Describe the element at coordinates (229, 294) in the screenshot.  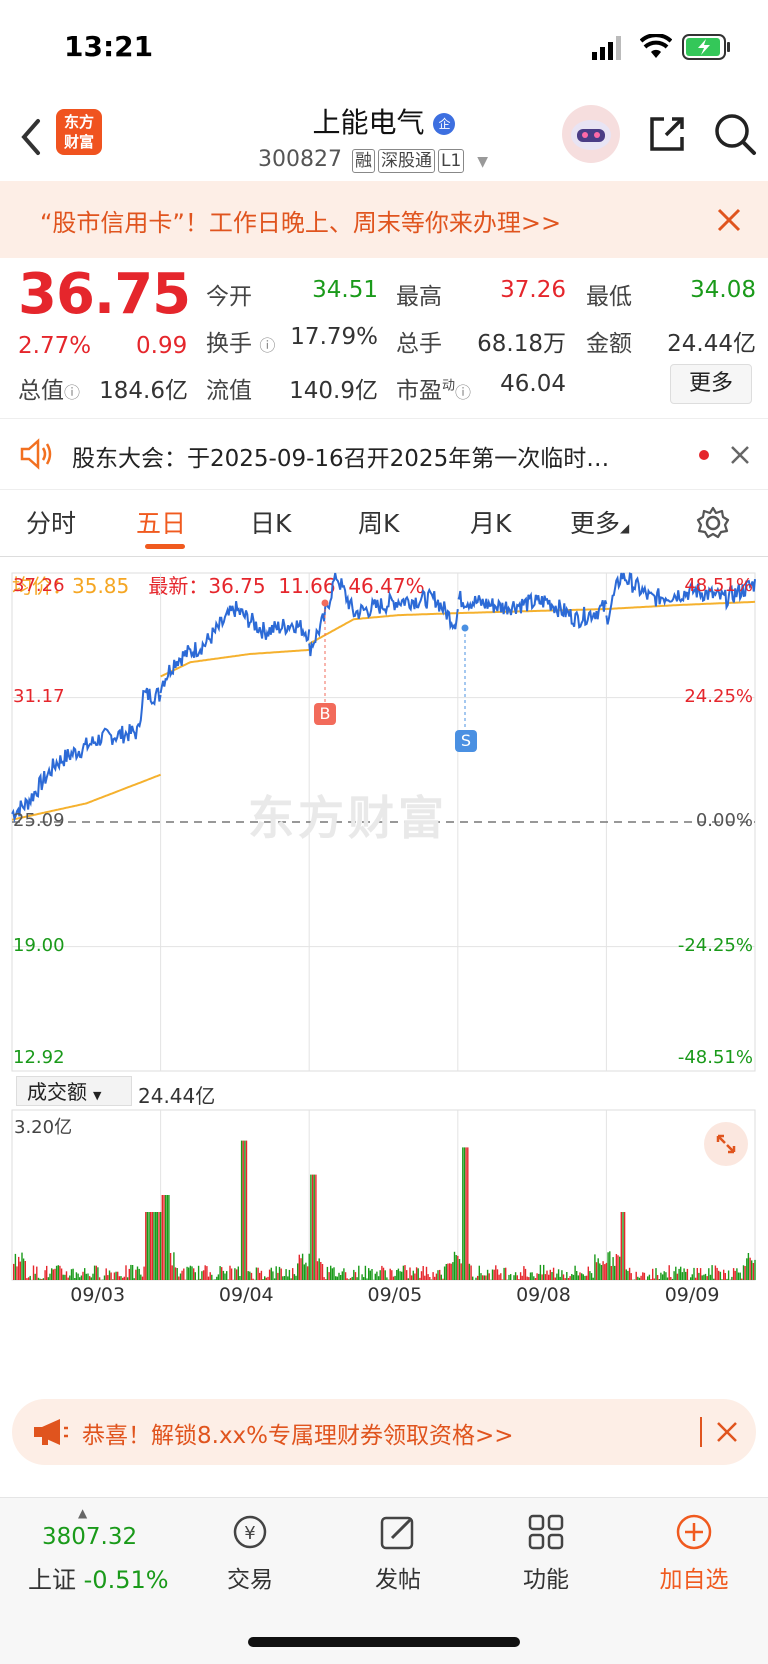
I see `open-label: 今开` at that location.